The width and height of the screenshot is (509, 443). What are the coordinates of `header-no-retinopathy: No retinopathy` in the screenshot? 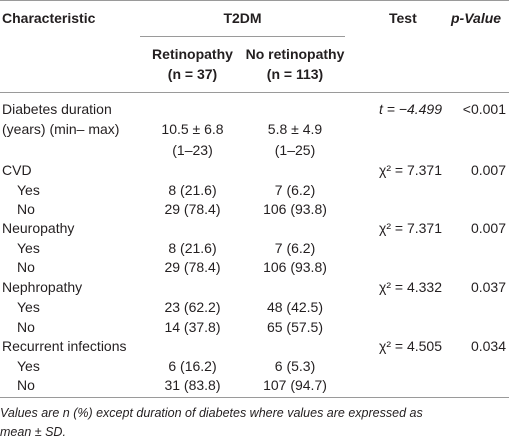 It's located at (295, 54).